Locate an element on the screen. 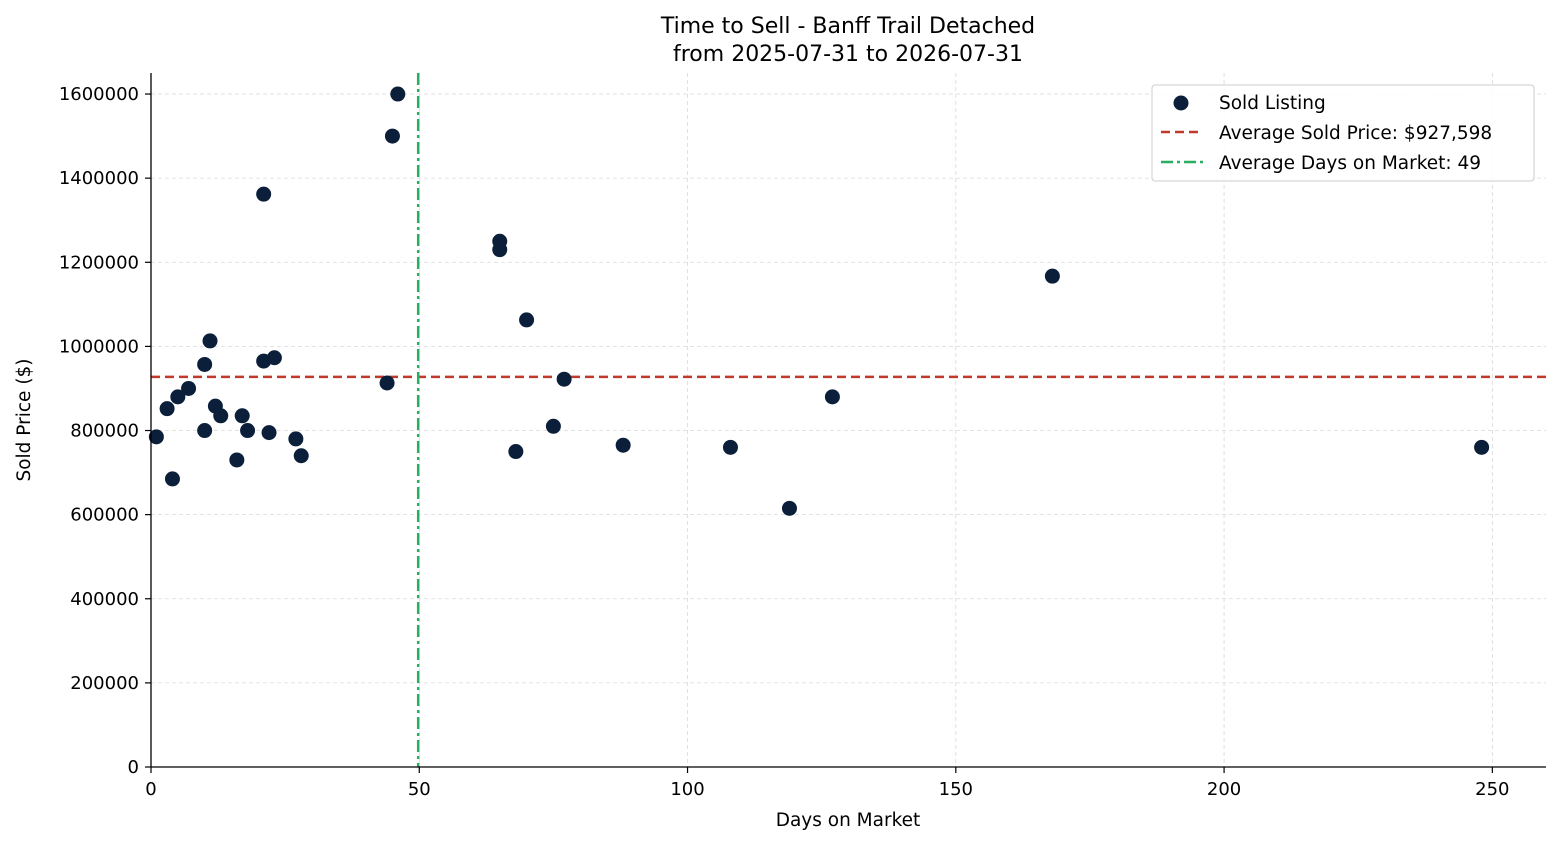  y-tick-label: 1200000 is located at coordinates (99, 262).